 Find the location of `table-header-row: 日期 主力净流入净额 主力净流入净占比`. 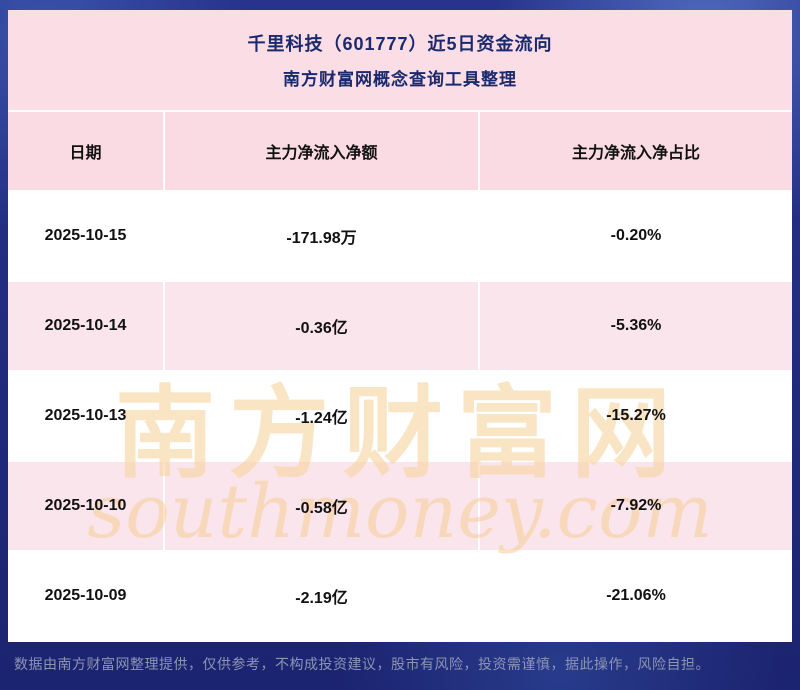

table-header-row: 日期 主力净流入净额 主力净流入净占比 is located at coordinates (400, 151).